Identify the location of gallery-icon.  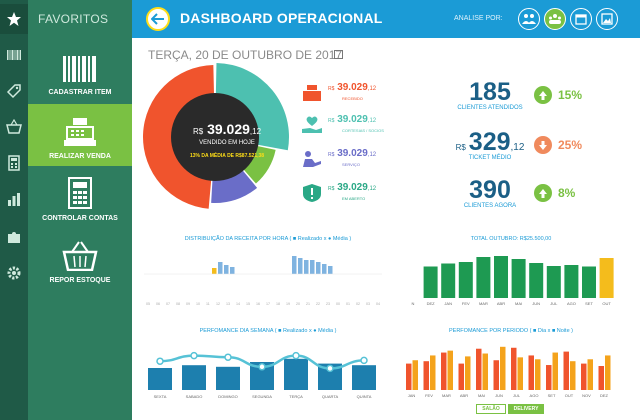
(607, 19).